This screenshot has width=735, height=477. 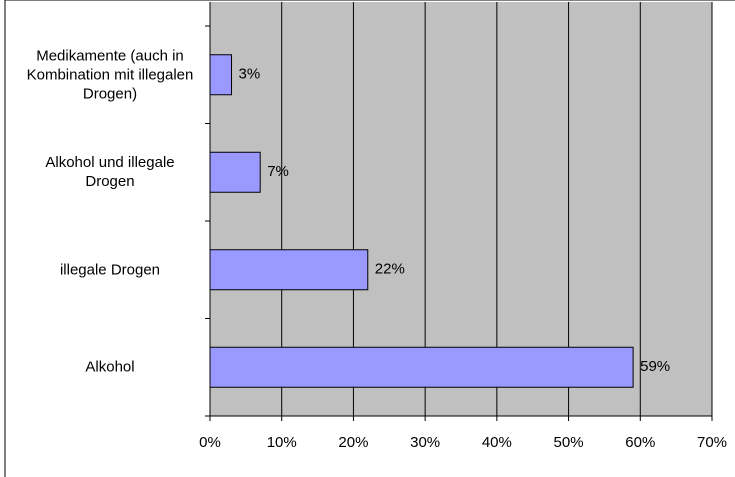 What do you see at coordinates (110, 270) in the screenshot?
I see `y-tick-label: illegale Drogen` at bounding box center [110, 270].